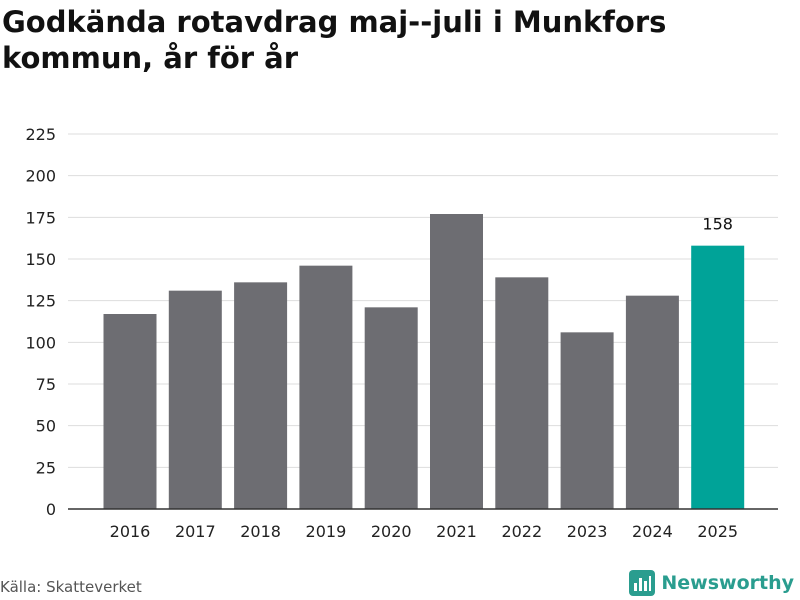  Describe the element at coordinates (130, 411) in the screenshot. I see `bar-2016` at that location.